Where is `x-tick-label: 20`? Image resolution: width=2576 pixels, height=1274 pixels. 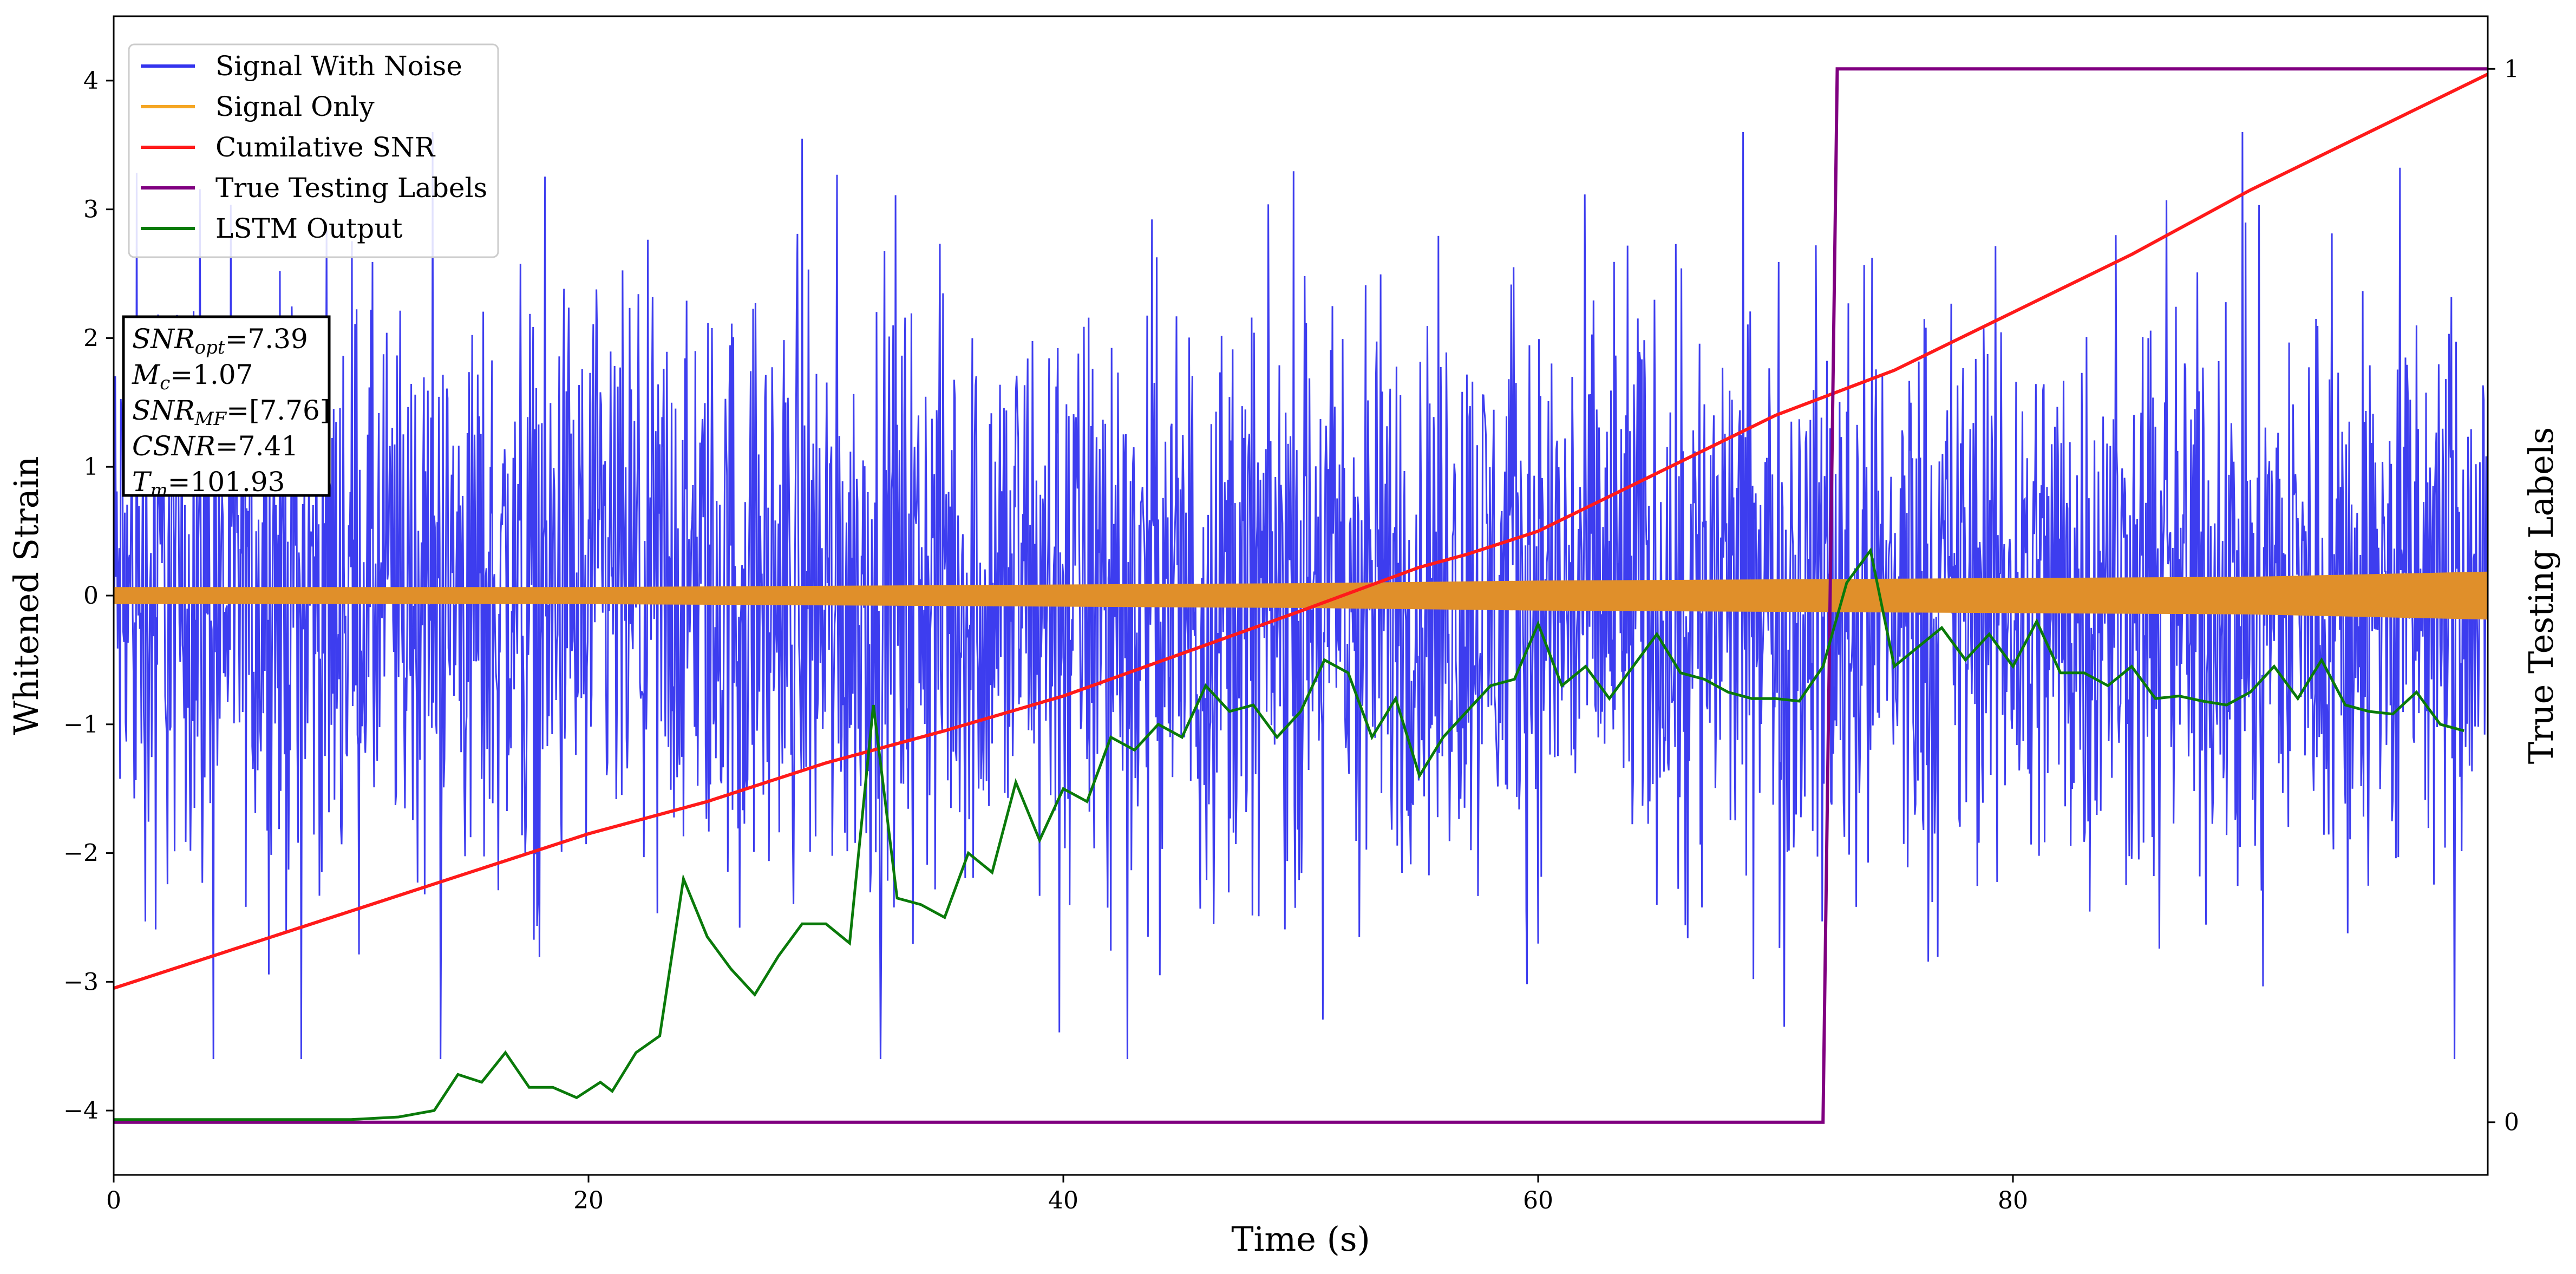 x-tick-label: 20 is located at coordinates (588, 1200).